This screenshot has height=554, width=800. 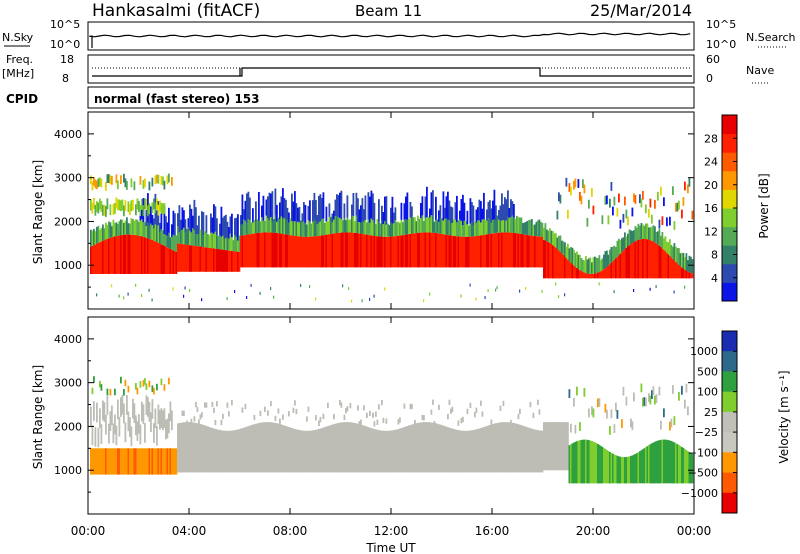 What do you see at coordinates (714, 278) in the screenshot?
I see `power-colorbar-tick-label: 4` at bounding box center [714, 278].